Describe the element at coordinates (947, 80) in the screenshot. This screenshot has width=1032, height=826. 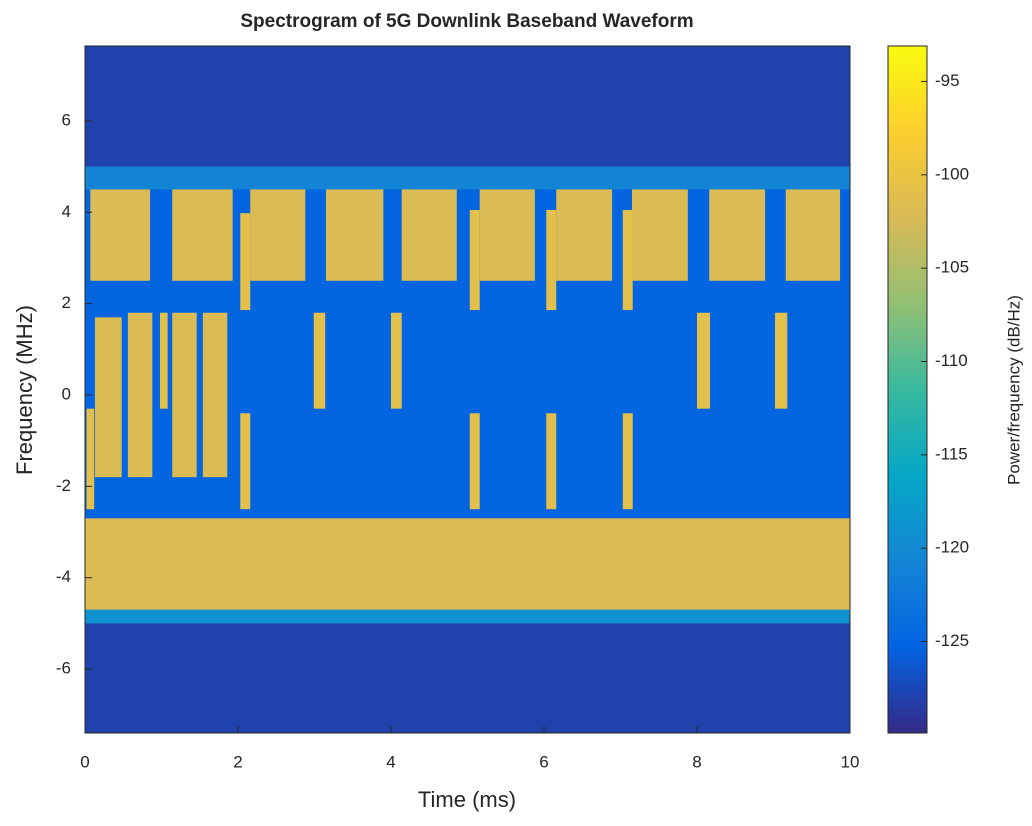
I see `colorbar-tick-label: -95` at that location.